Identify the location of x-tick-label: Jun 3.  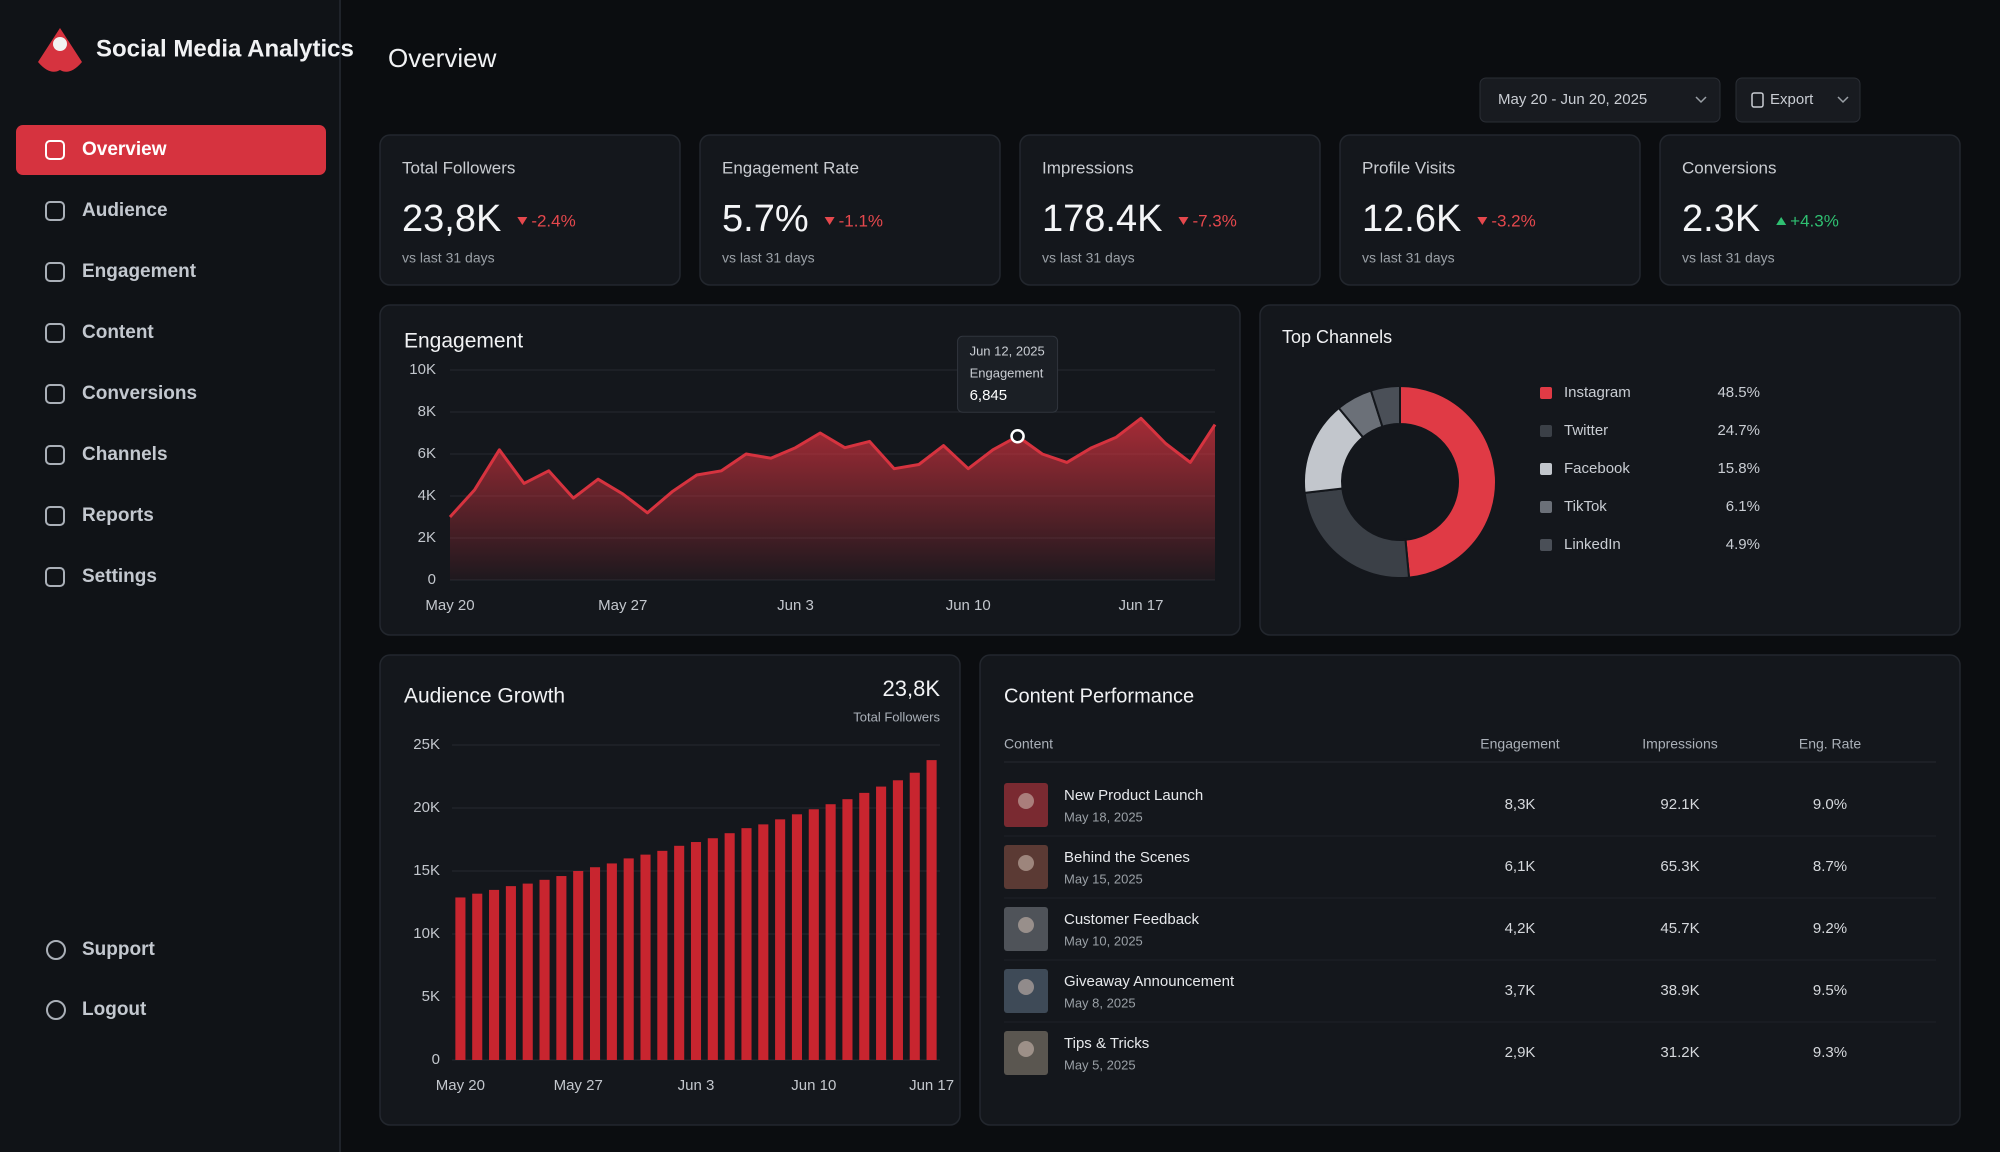
(795, 605).